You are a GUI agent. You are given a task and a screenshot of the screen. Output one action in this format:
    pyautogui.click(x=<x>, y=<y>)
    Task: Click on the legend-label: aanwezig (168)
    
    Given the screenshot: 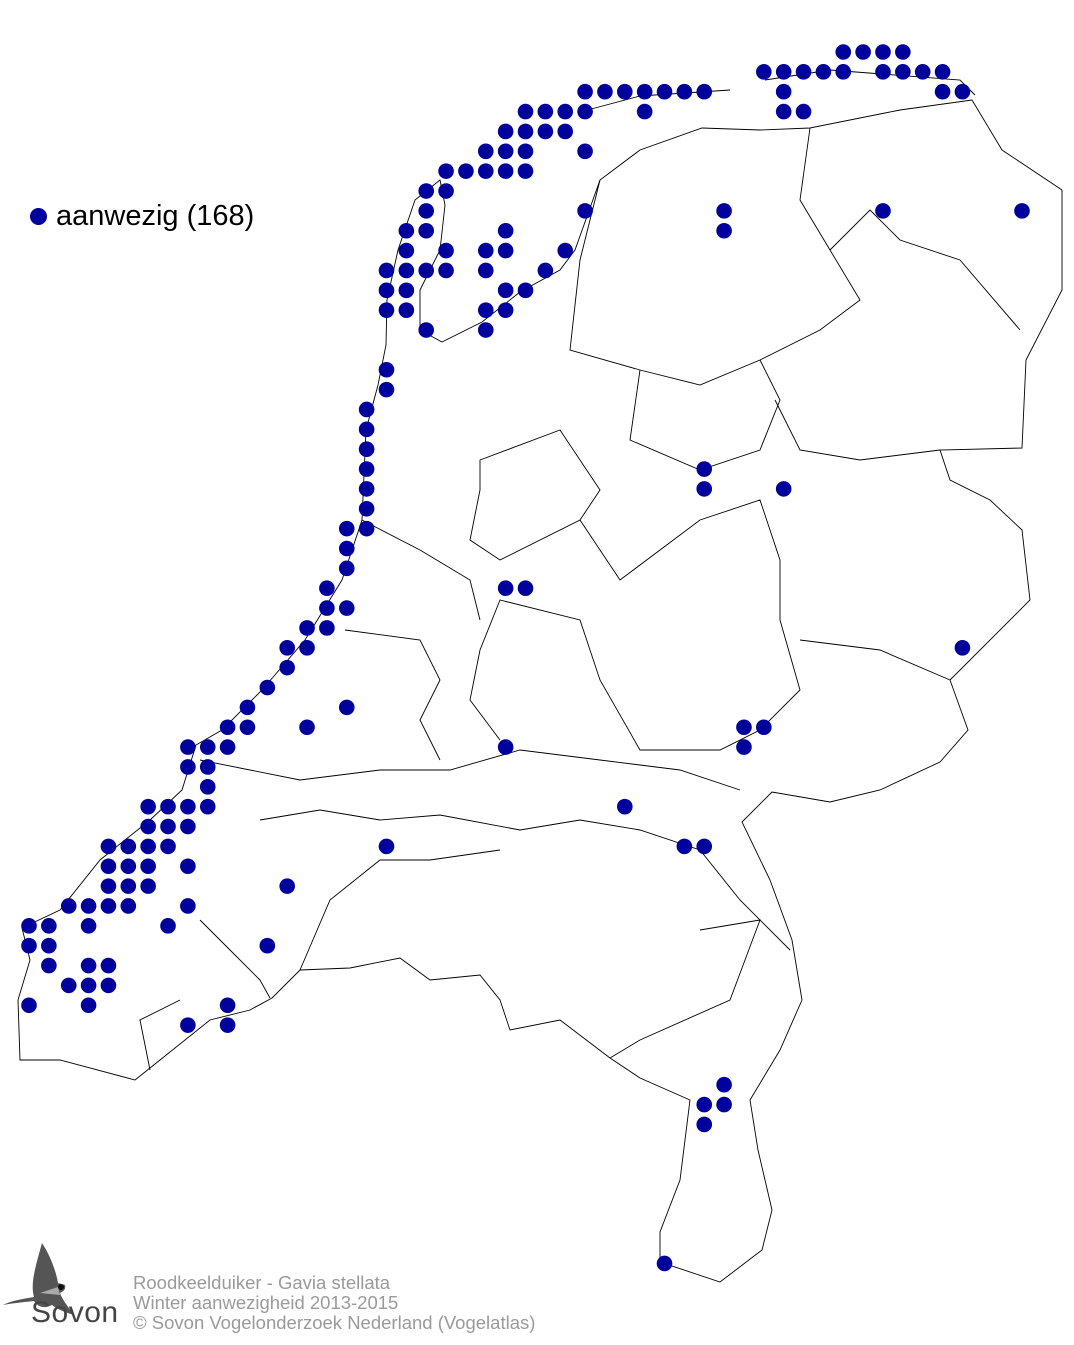 What is the action you would take?
    pyautogui.click(x=155, y=216)
    